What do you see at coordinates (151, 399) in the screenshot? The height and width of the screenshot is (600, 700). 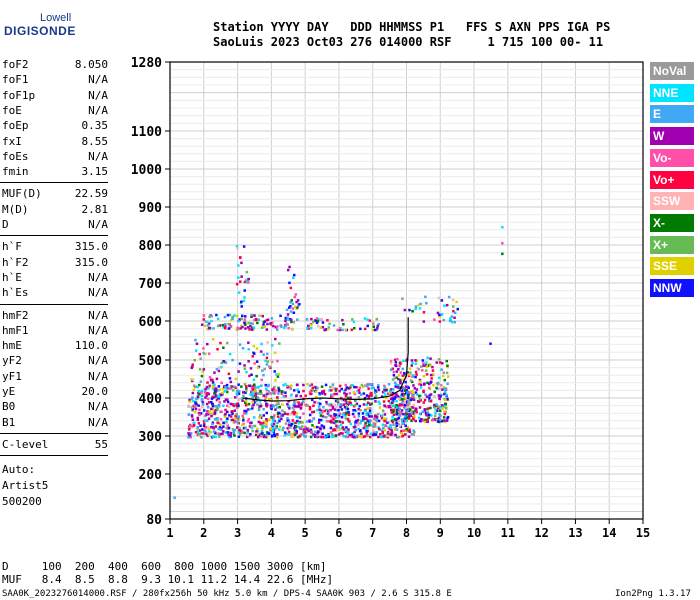 I see `y-tick-label: 400` at bounding box center [151, 399].